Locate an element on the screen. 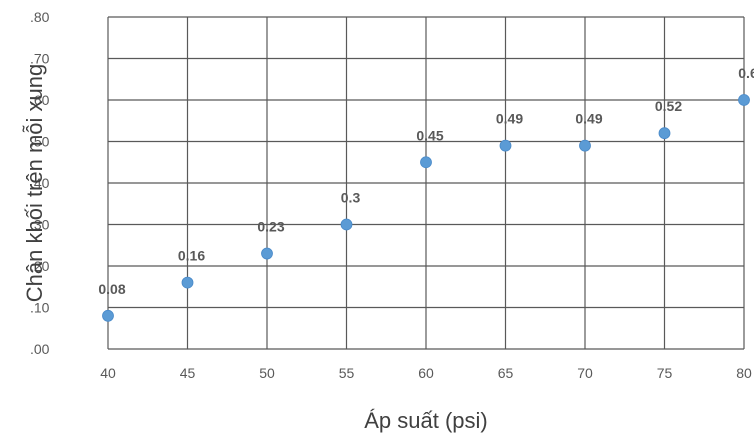 Image resolution: width=754 pixels, height=442 pixels. x-tick-label: 60 is located at coordinates (426, 373).